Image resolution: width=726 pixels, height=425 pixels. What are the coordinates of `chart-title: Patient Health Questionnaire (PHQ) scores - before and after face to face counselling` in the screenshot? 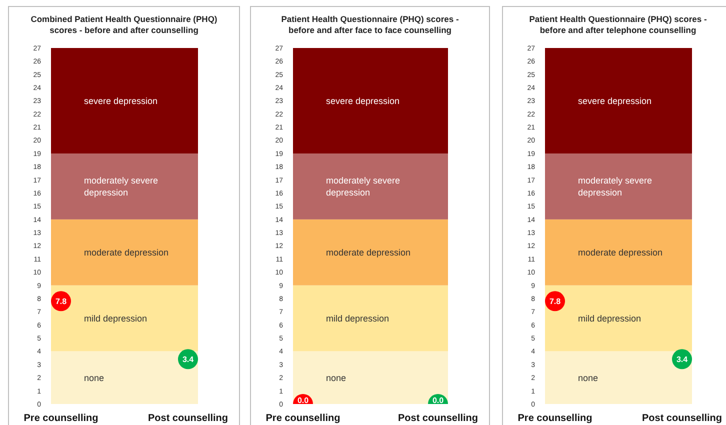 It's located at (370, 24).